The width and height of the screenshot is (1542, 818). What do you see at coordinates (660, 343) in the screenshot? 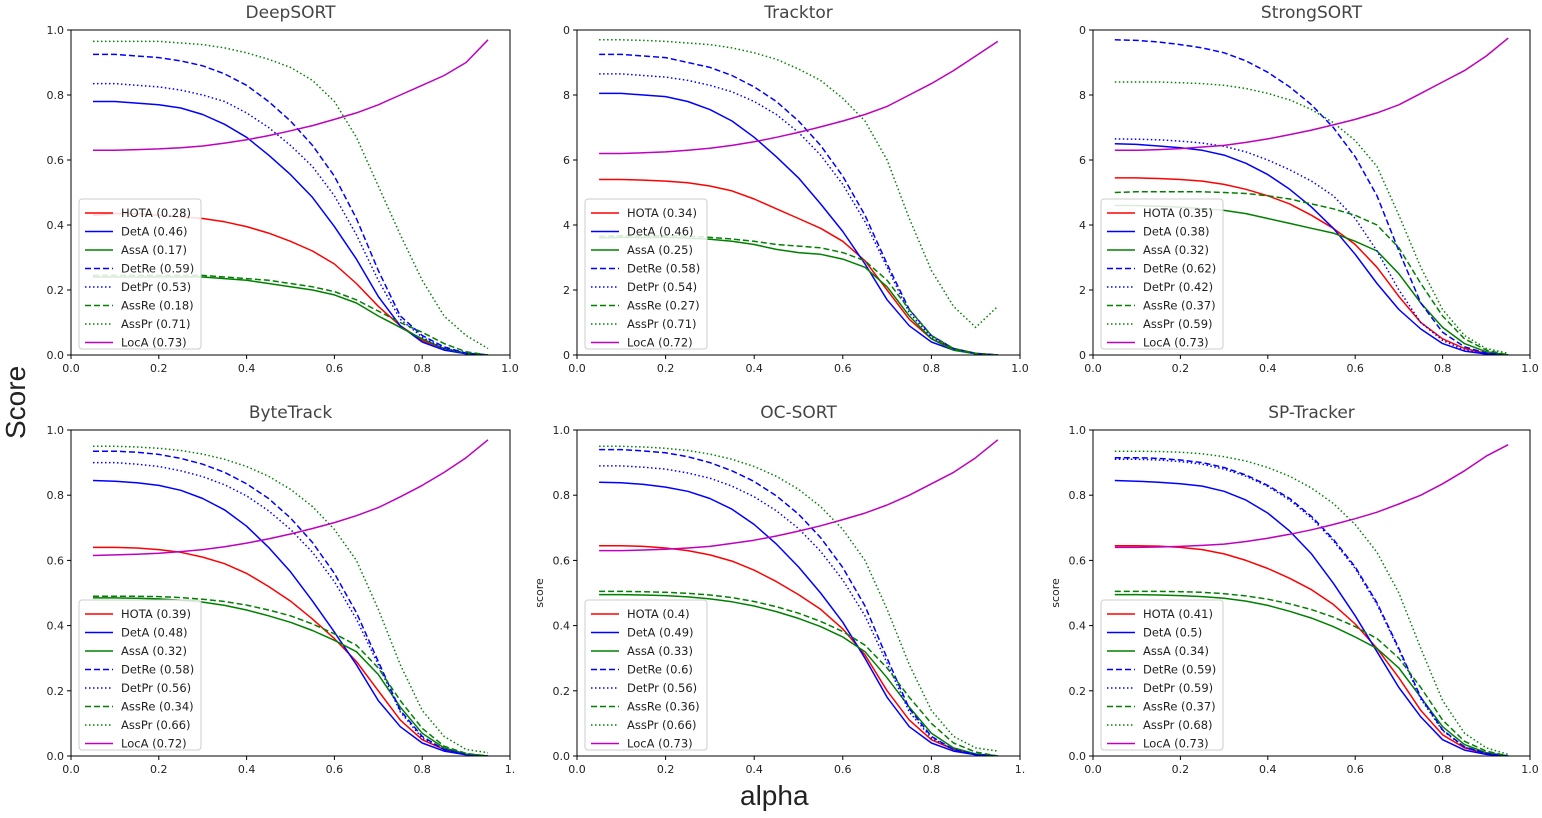
I see `legend-label-loca: LocA (0.72)` at bounding box center [660, 343].